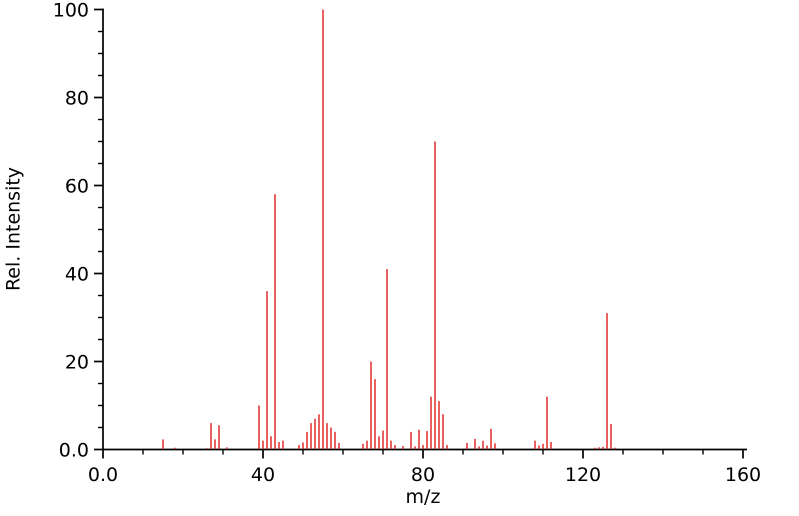 The height and width of the screenshot is (516, 799). Describe the element at coordinates (423, 497) in the screenshot. I see `x-axis-title: m/z` at that location.